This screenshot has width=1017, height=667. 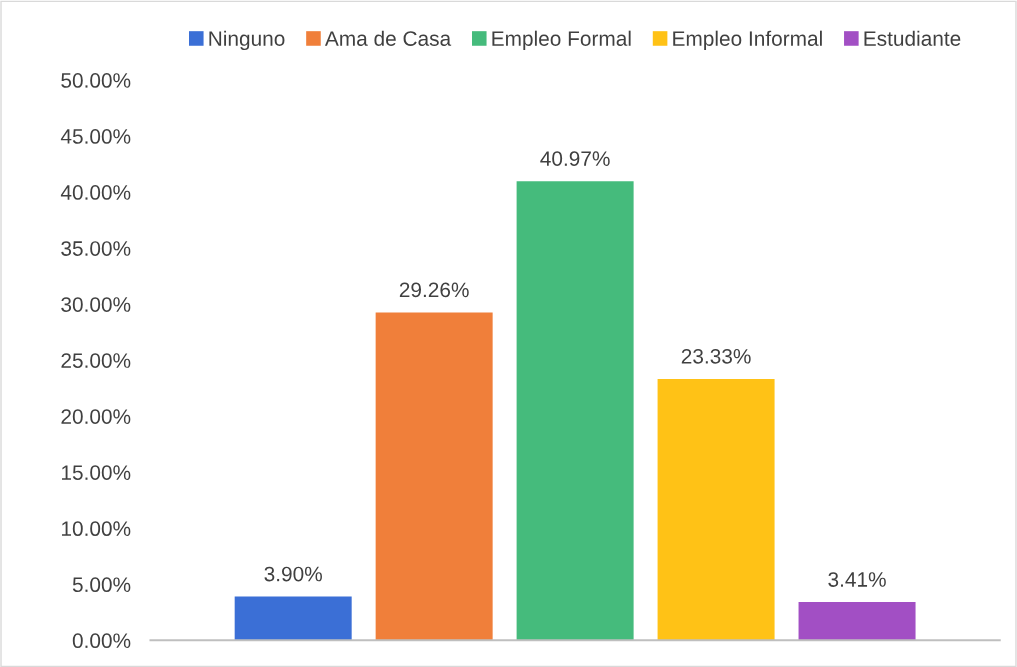 I want to click on y-tick-label: 50.00%, so click(x=96, y=80).